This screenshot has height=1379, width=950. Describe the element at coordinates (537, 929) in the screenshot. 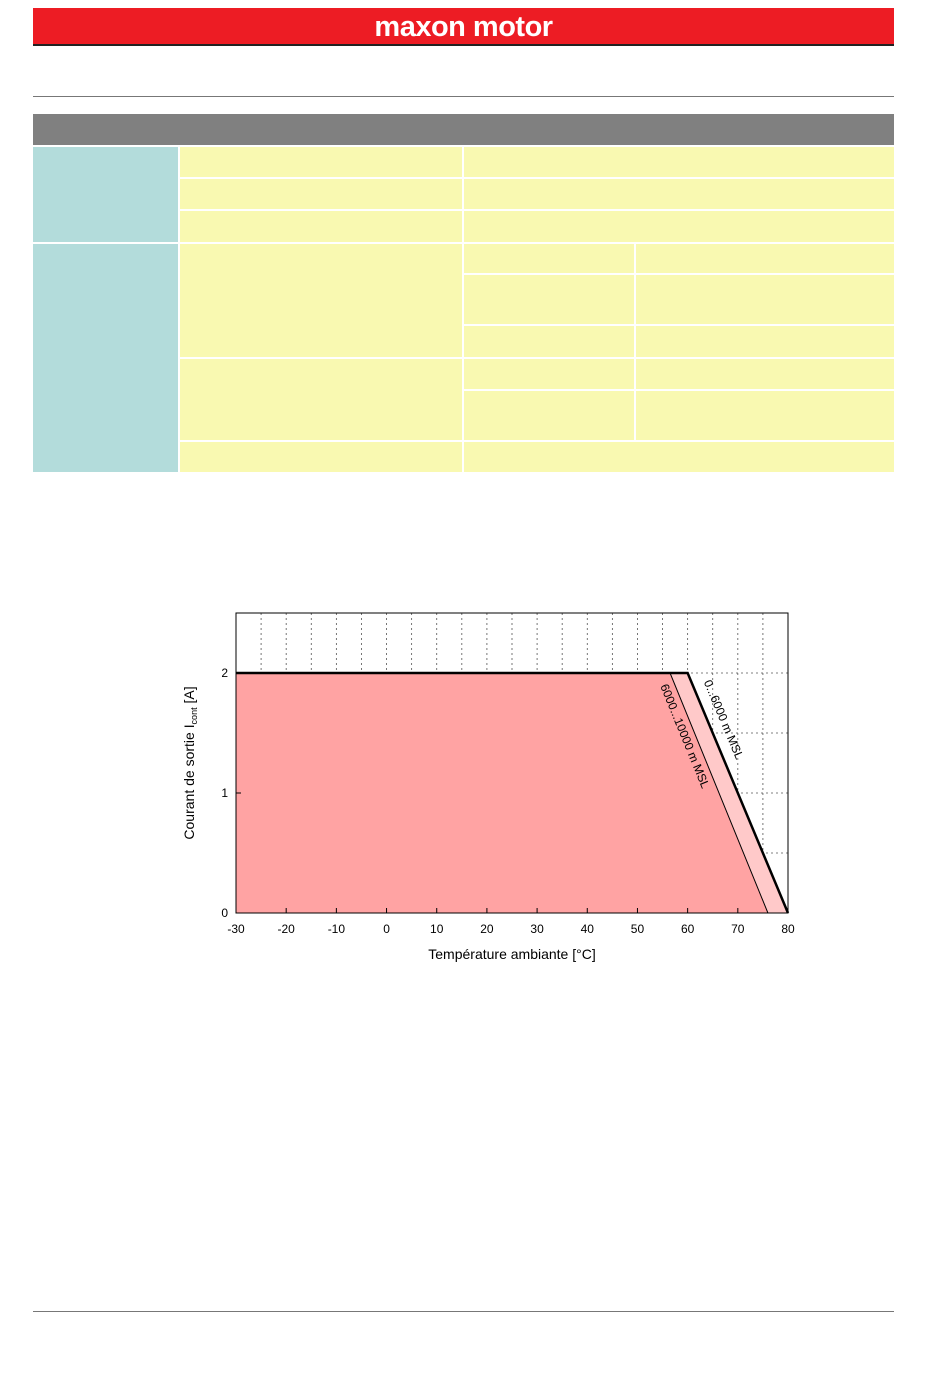

I see `x-tick-label: 30` at that location.